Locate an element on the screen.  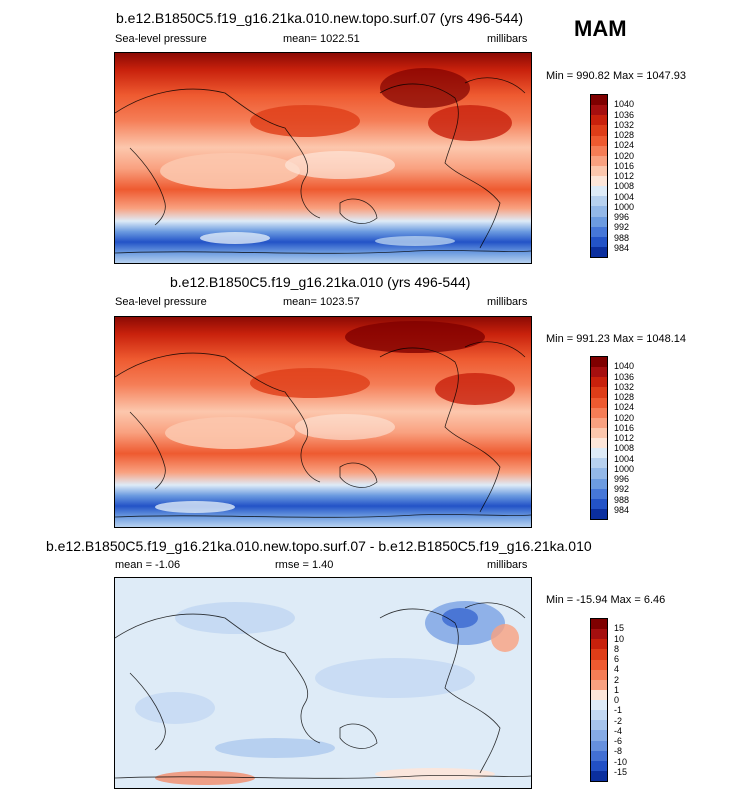
panel-3-tick: -6 is located at coordinates (618, 741).